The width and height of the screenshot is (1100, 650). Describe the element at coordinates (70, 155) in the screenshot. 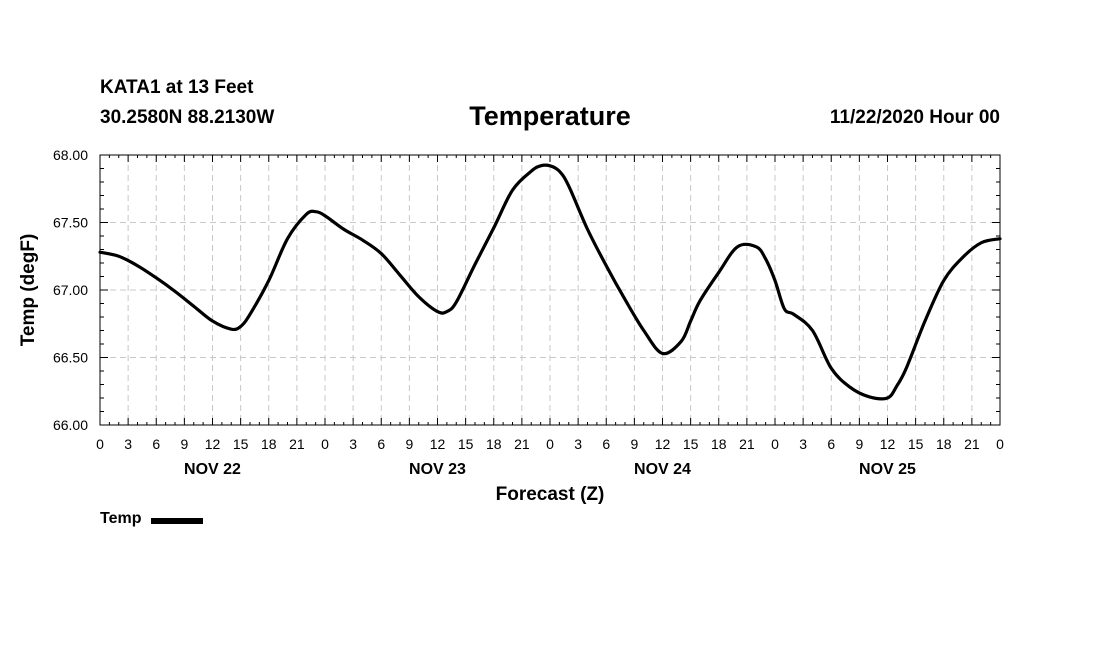

I see `y-tick-label: 68.00` at that location.